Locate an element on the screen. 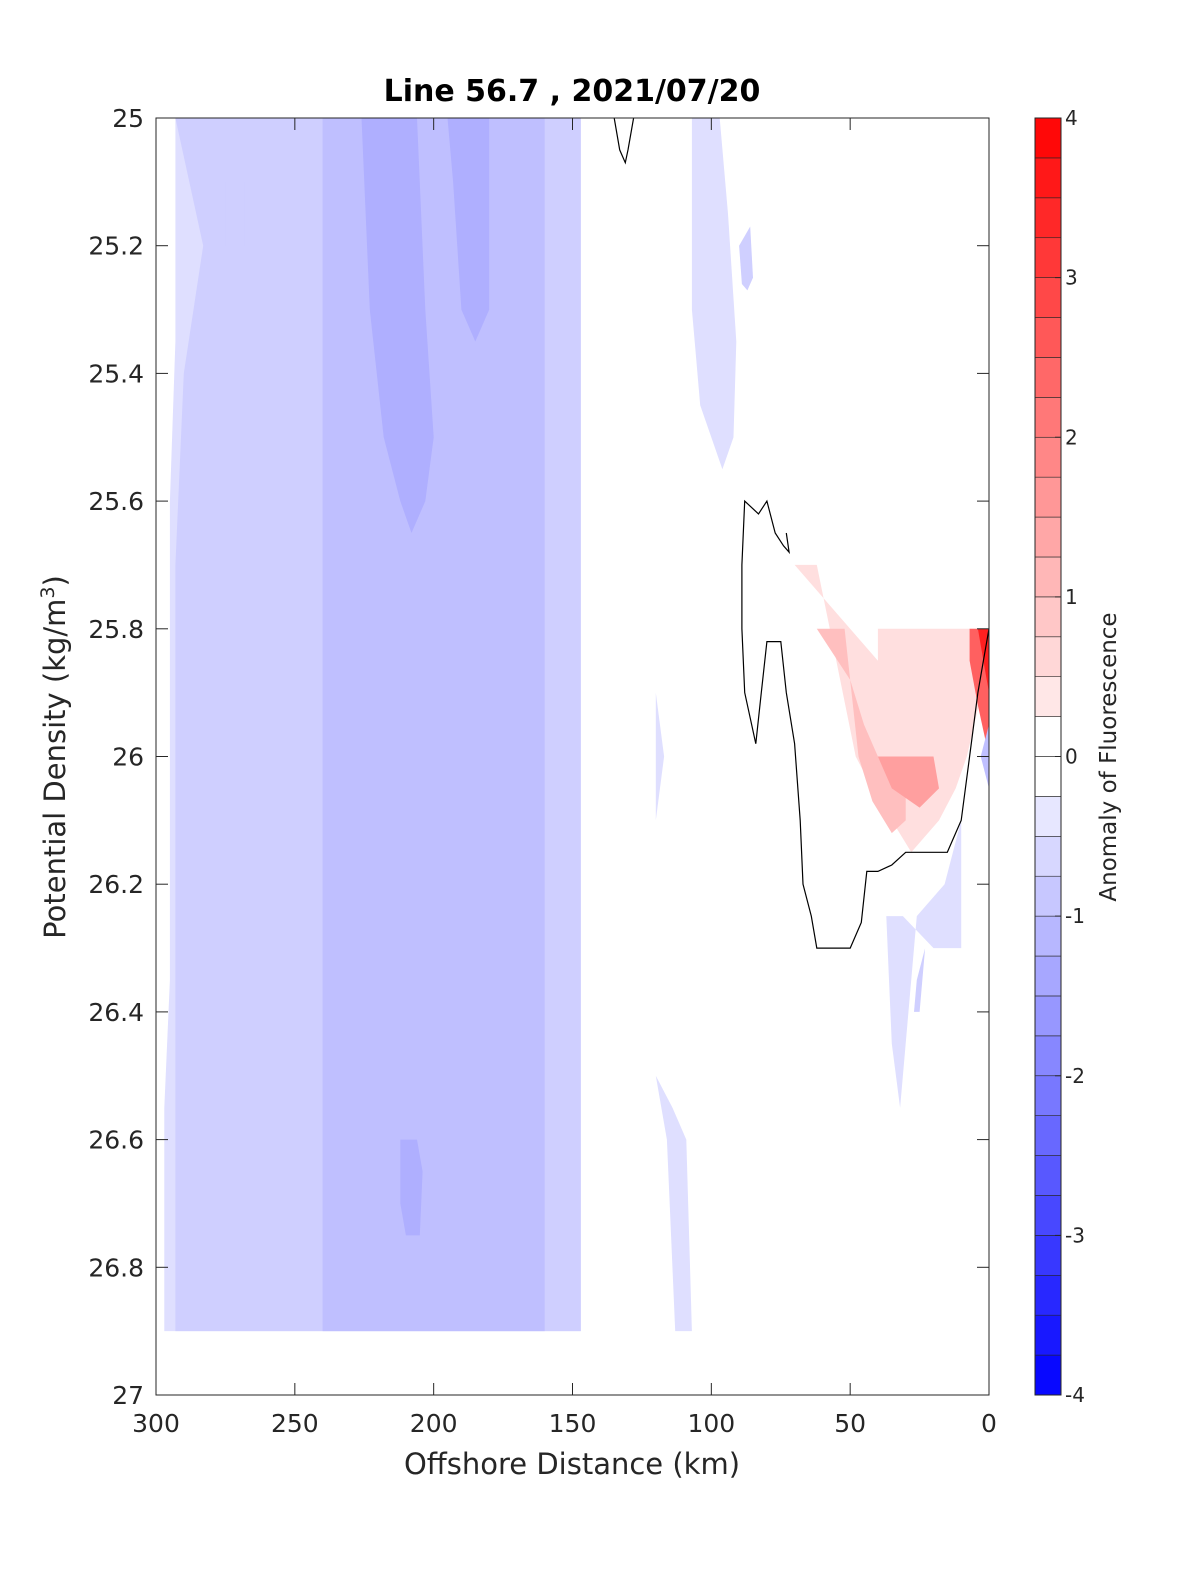 This screenshot has width=1200, height=1575. x-tick-label: 200 is located at coordinates (434, 1423).